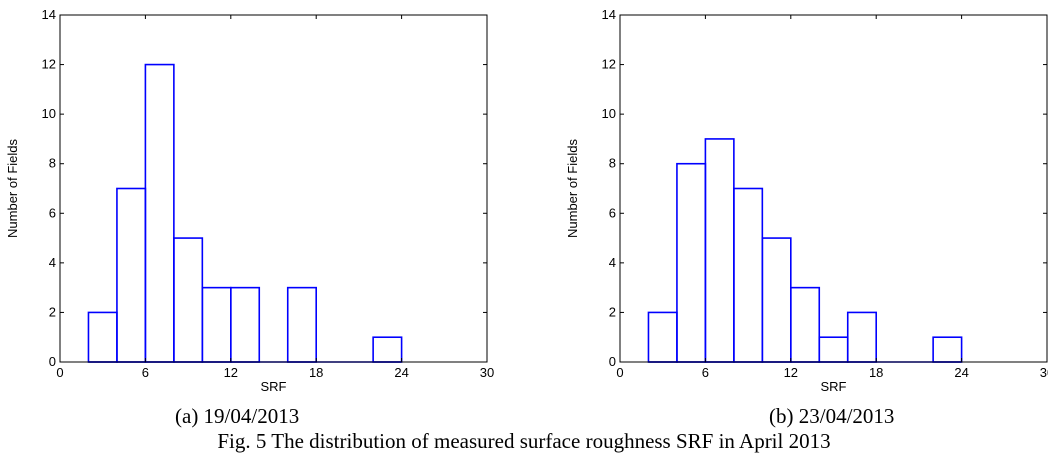  I want to click on subplot-b-caption: (b) 23/04/2013, so click(832, 416).